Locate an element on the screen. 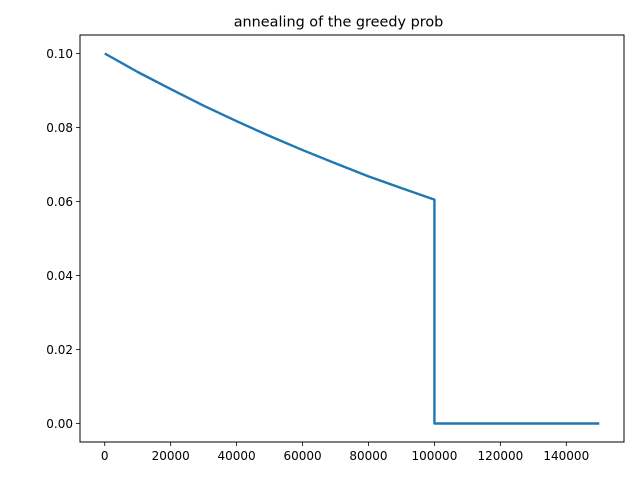 Image resolution: width=640 pixels, height=480 pixels. y-tick-label: 0.00 is located at coordinates (59, 424).